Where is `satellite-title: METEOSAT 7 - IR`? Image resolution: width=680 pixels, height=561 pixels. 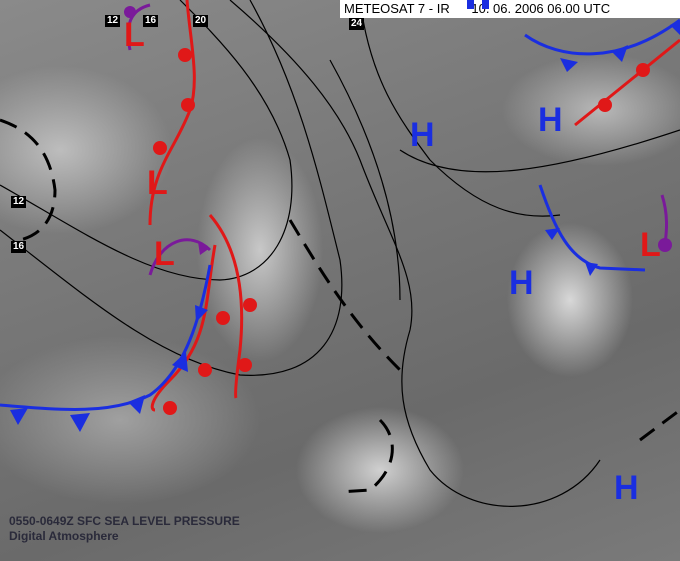 satellite-title: METEOSAT 7 - IR is located at coordinates (397, 8).